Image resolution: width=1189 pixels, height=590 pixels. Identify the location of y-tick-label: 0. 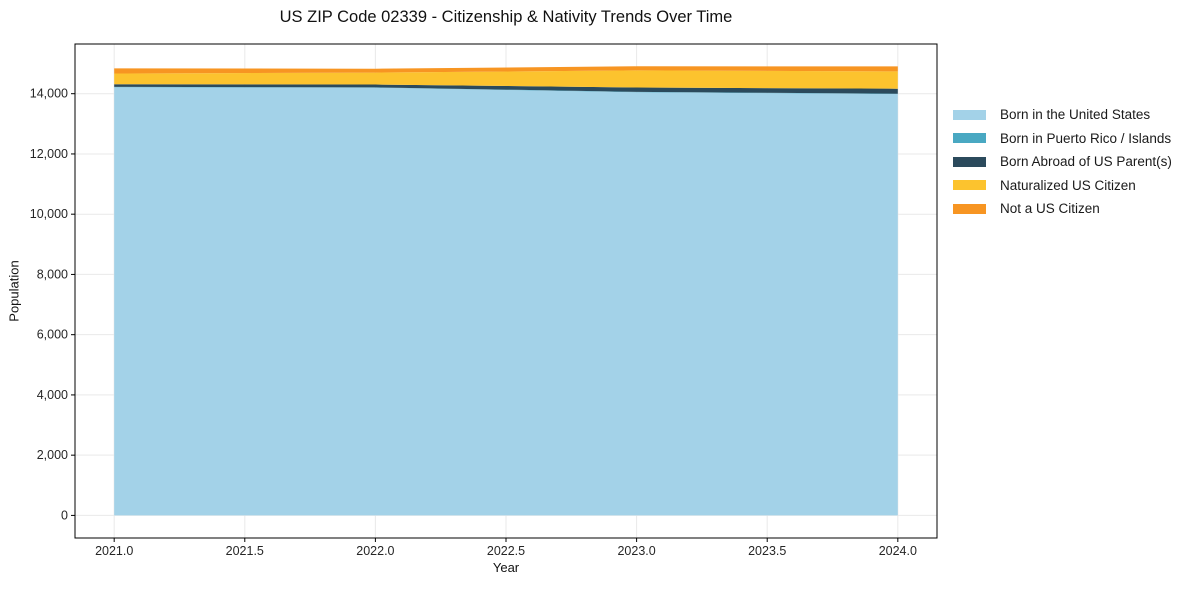
(64, 515).